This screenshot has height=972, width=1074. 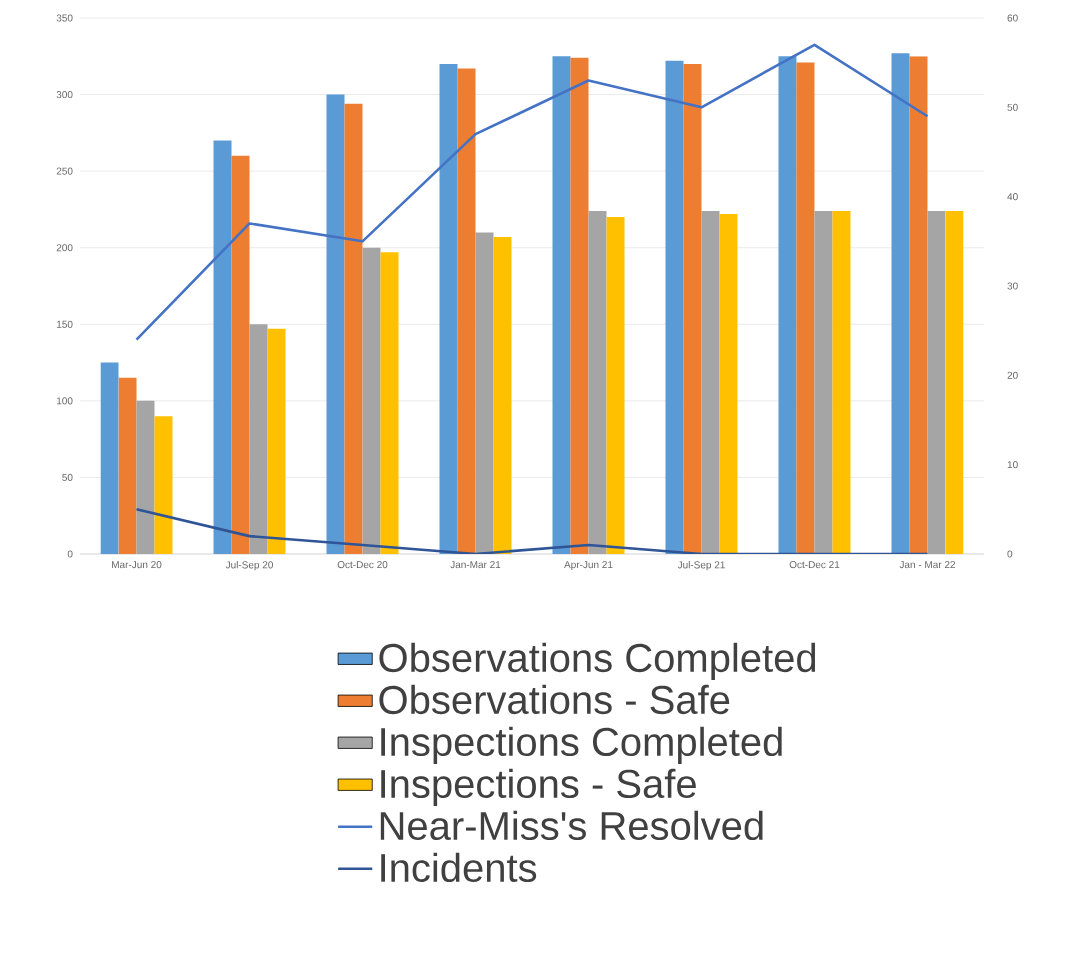 I want to click on legend-label: Observations Completed, so click(x=597, y=661).